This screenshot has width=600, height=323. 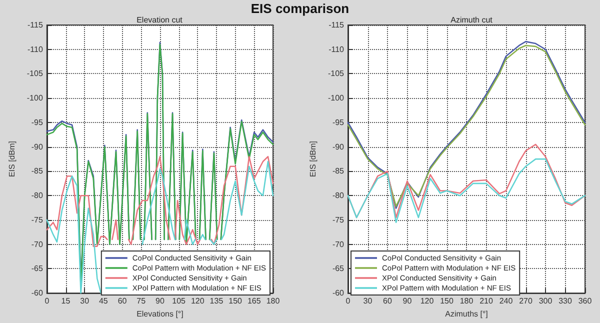 What do you see at coordinates (160, 314) in the screenshot?
I see `x-axis-title: Elevations [°]` at bounding box center [160, 314].